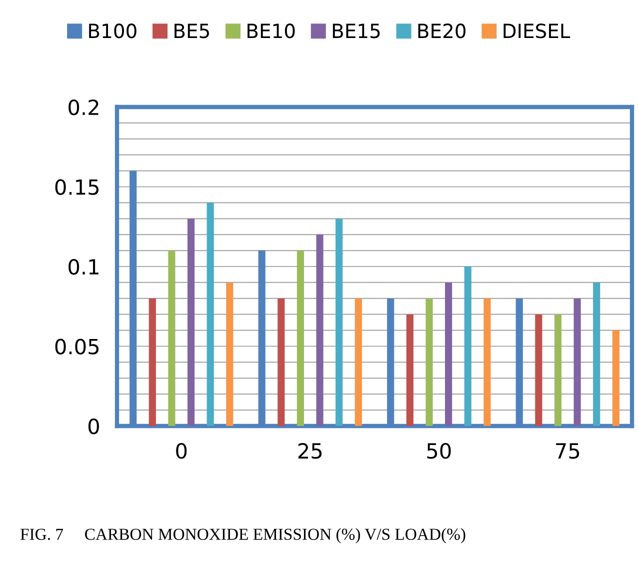 The width and height of the screenshot is (638, 571). What do you see at coordinates (568, 451) in the screenshot?
I see `x-tick-label: 75` at bounding box center [568, 451].